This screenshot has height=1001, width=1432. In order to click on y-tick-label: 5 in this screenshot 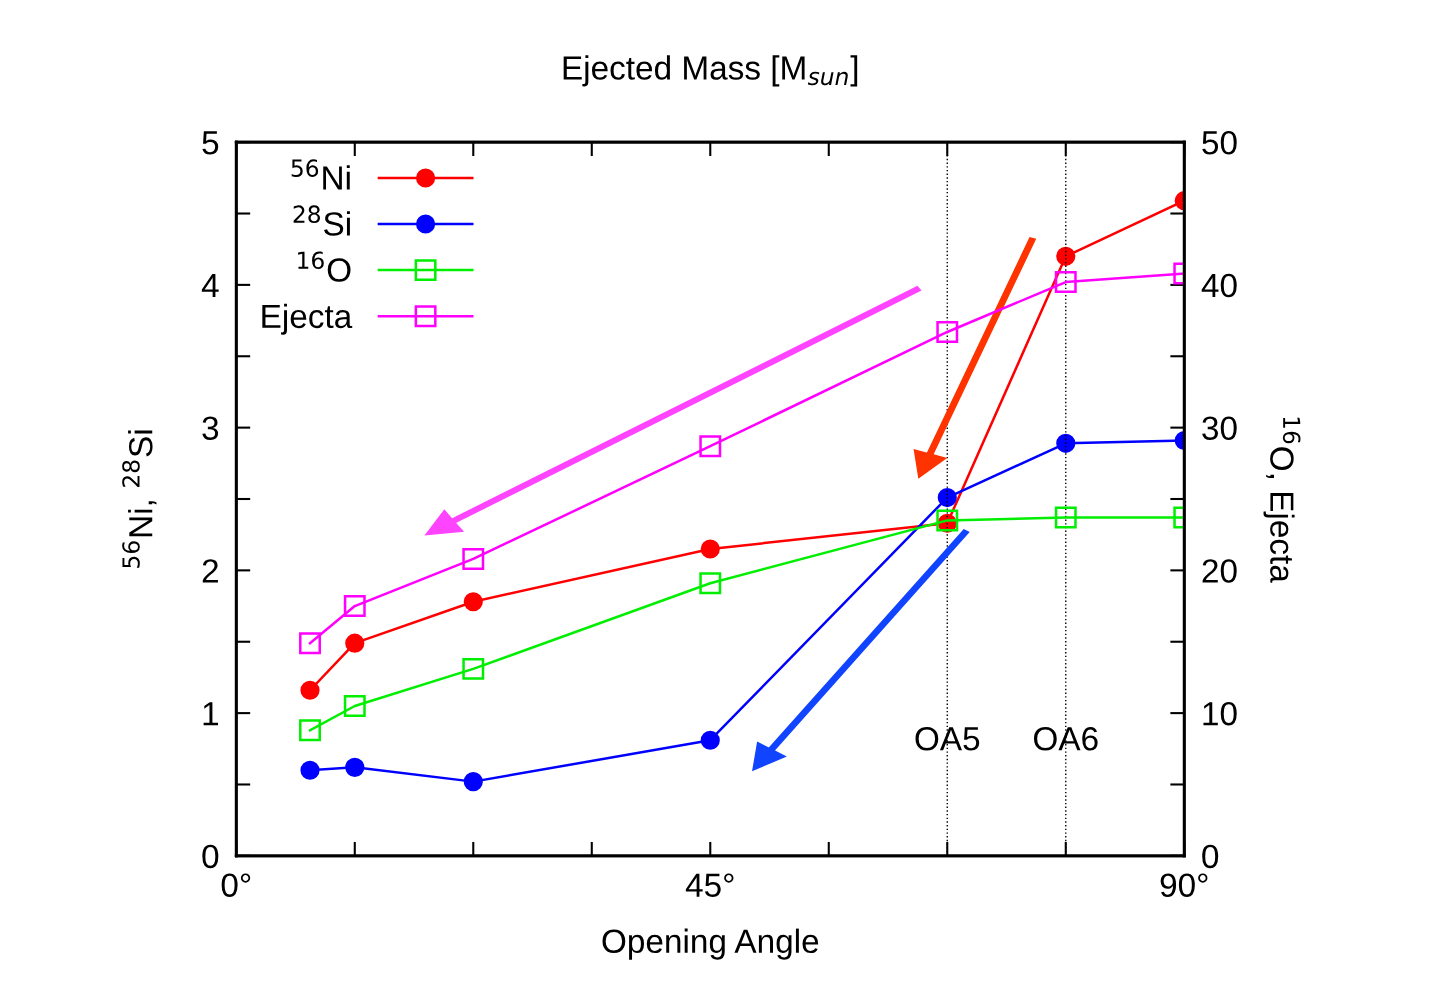, I will do `click(210, 143)`.